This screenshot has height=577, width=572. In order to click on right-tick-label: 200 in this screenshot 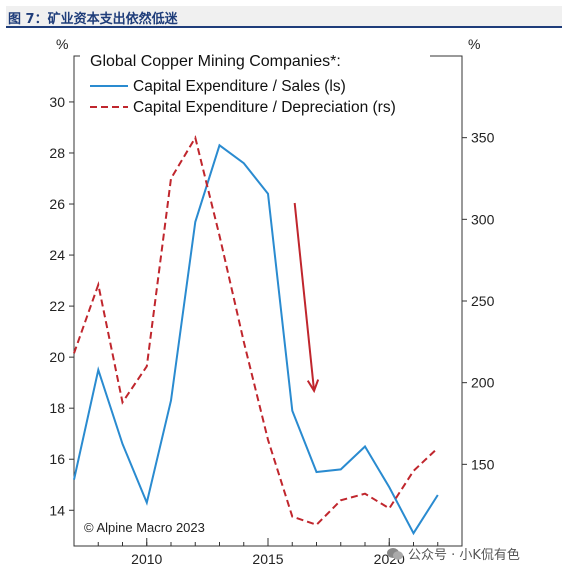, I will do `click(483, 383)`.